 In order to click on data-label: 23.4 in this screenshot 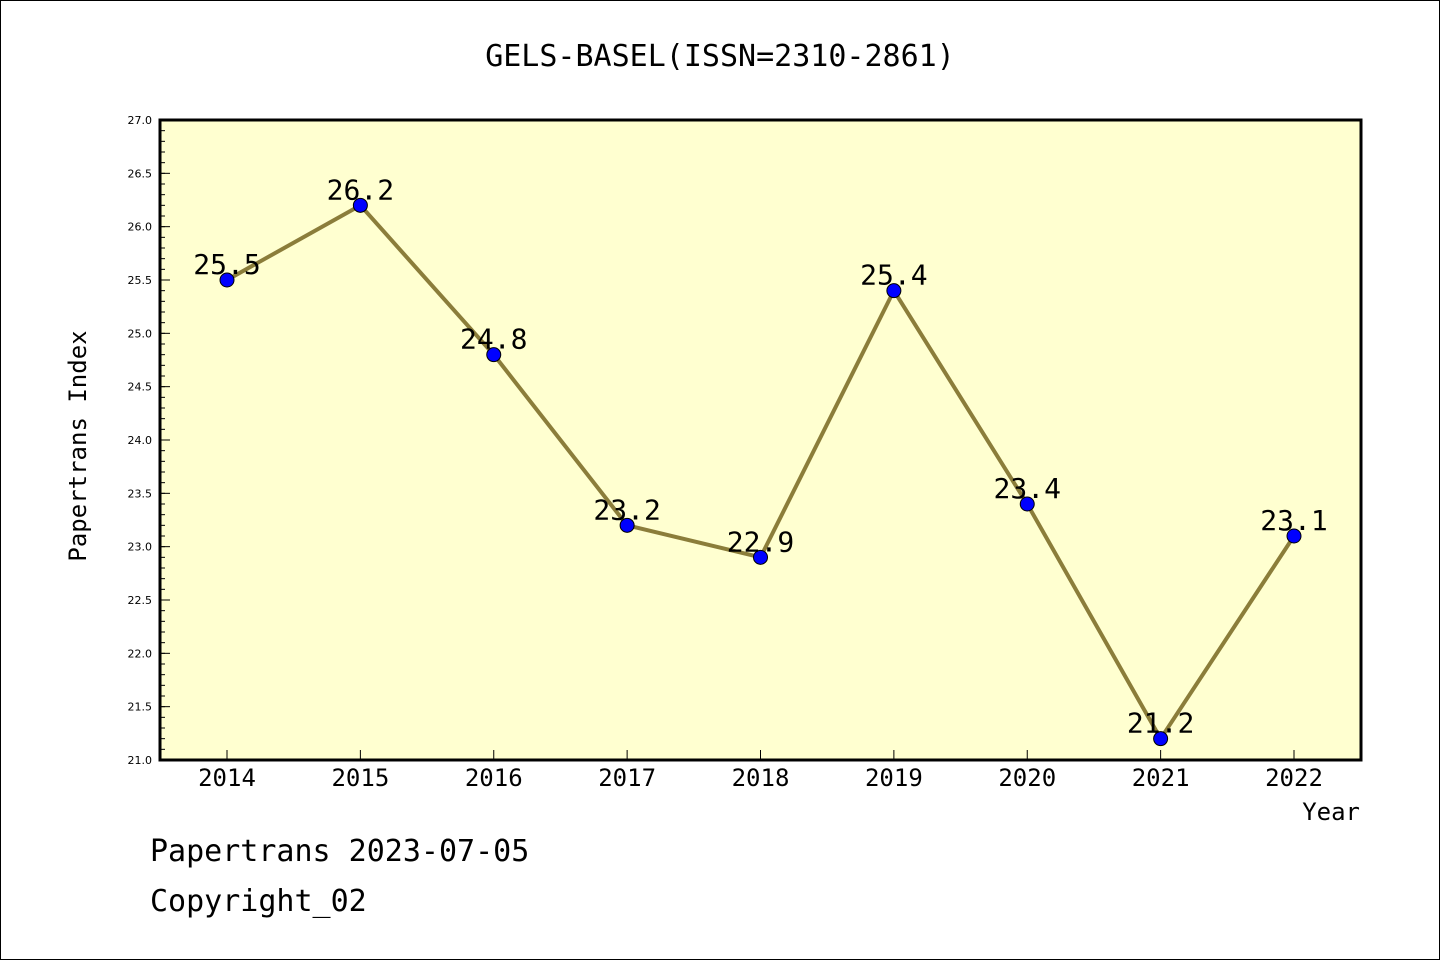, I will do `click(1027, 488)`.